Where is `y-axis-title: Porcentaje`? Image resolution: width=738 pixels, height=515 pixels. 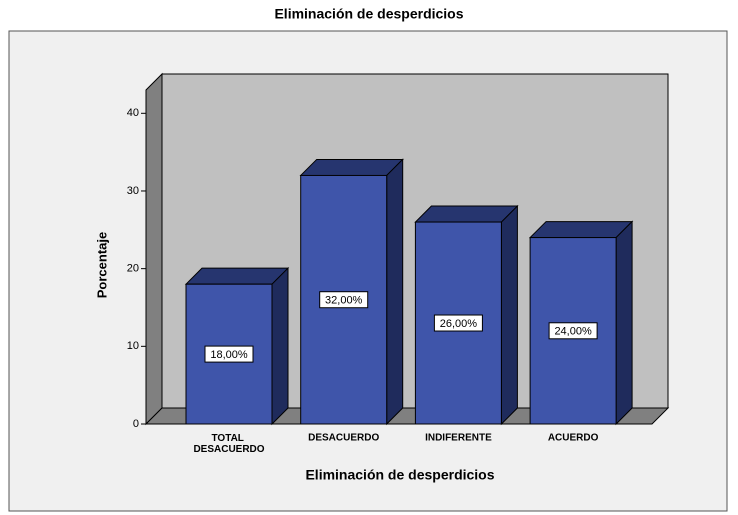 y-axis-title: Porcentaje is located at coordinates (101, 265).